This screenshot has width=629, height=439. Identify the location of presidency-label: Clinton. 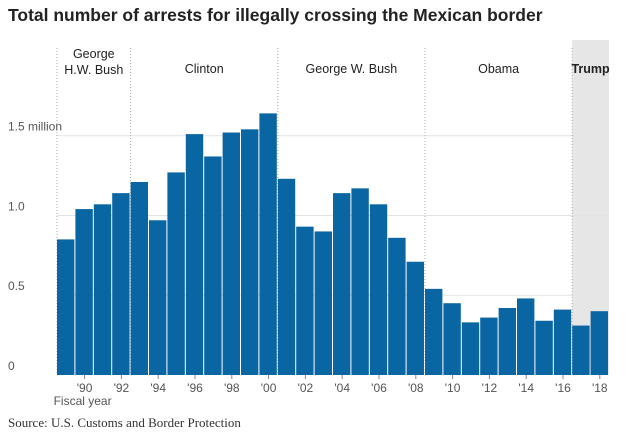
(204, 69).